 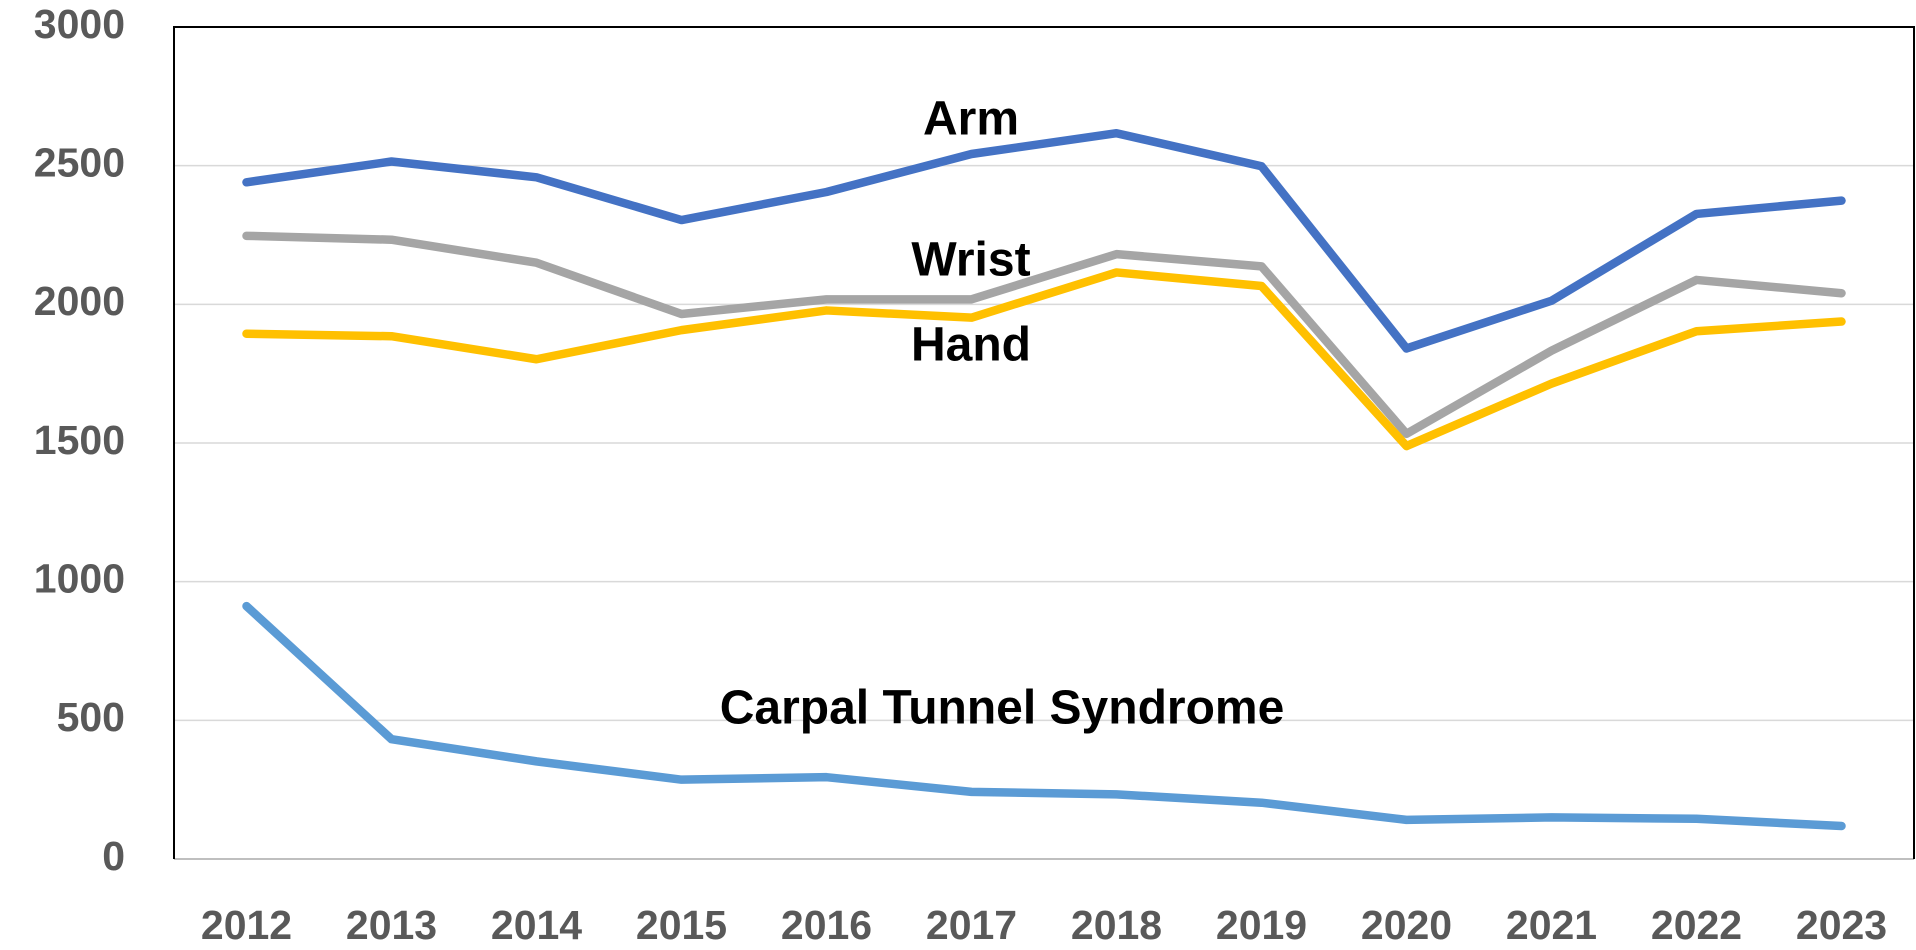 What do you see at coordinates (79, 578) in the screenshot?
I see `y-tick-label: 1000` at bounding box center [79, 578].